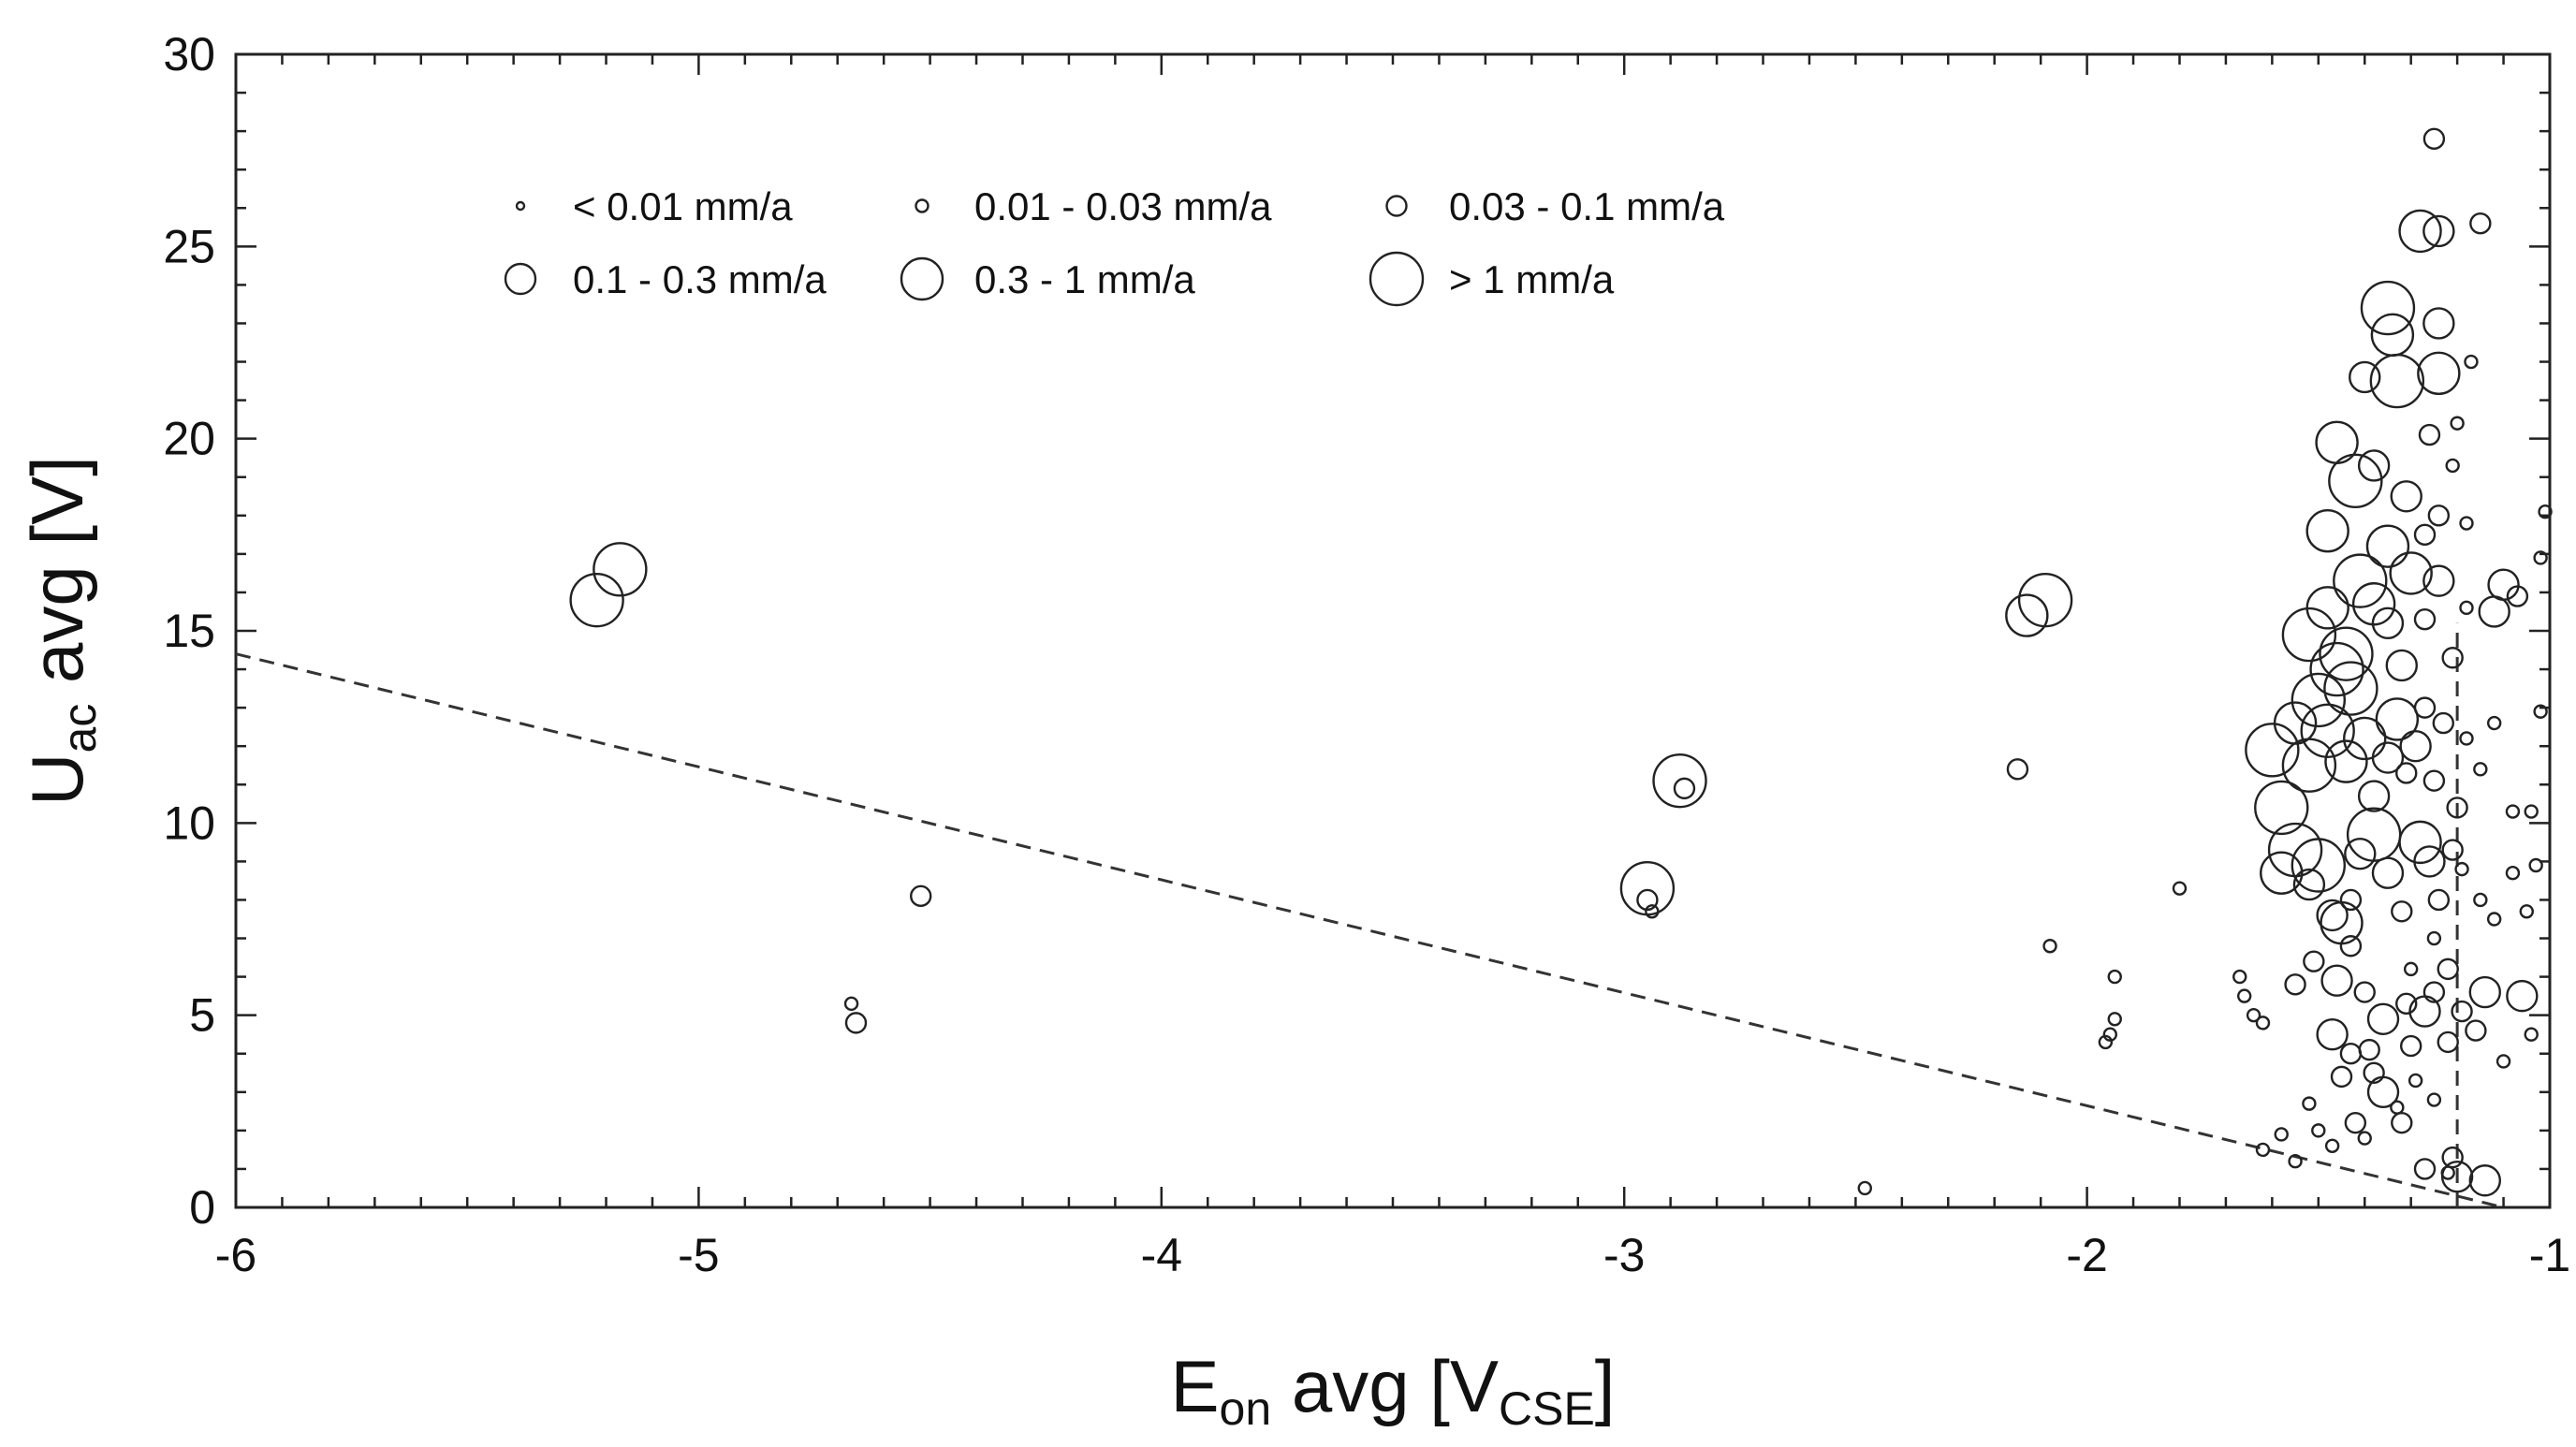  What do you see at coordinates (698, 1255) in the screenshot?
I see `x-tick-label: -5` at bounding box center [698, 1255].